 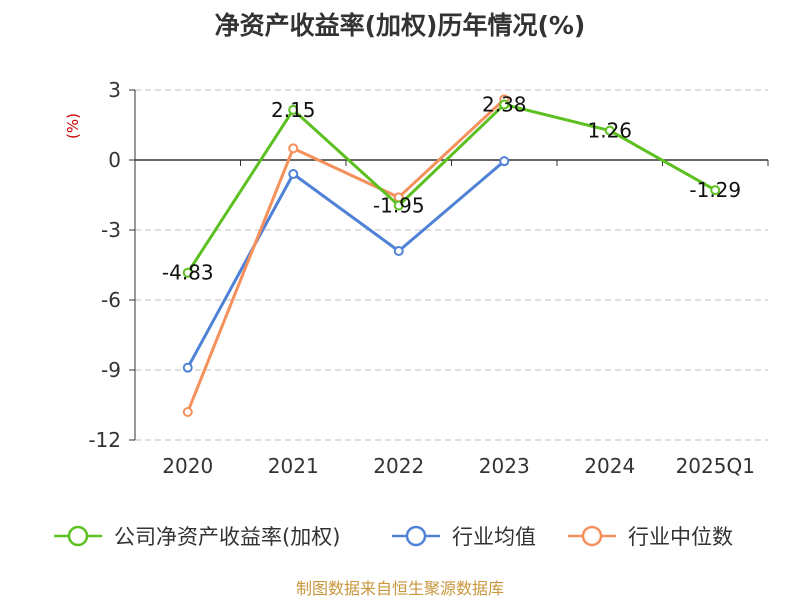 I want to click on legend-label: 公司净资产收益率(加权), so click(x=227, y=537).